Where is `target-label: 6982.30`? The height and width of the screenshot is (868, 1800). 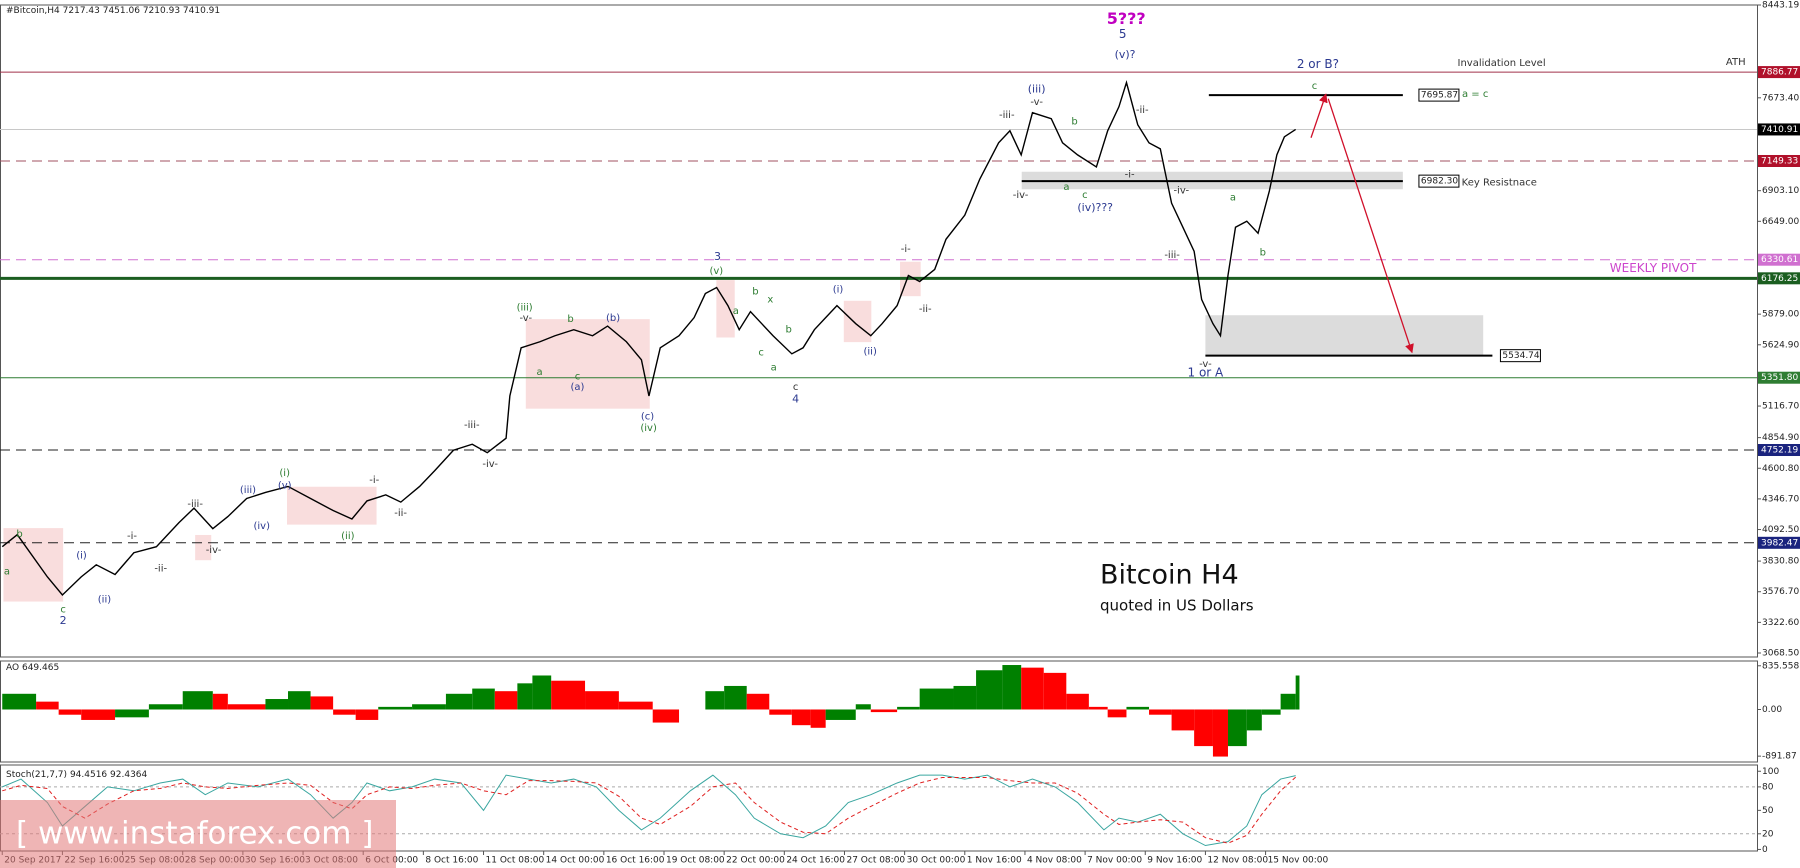 target-label: 6982.30 is located at coordinates (1439, 182).